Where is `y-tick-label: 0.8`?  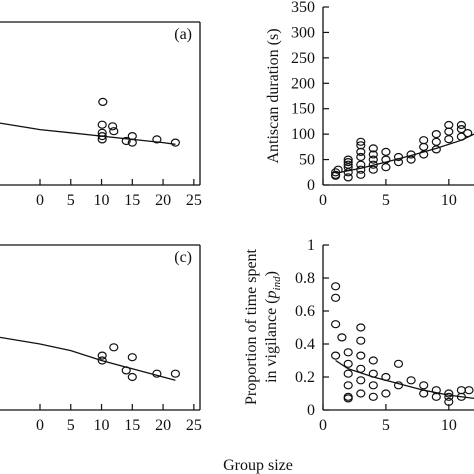 y-tick-label: 0.8 is located at coordinates (305, 278).